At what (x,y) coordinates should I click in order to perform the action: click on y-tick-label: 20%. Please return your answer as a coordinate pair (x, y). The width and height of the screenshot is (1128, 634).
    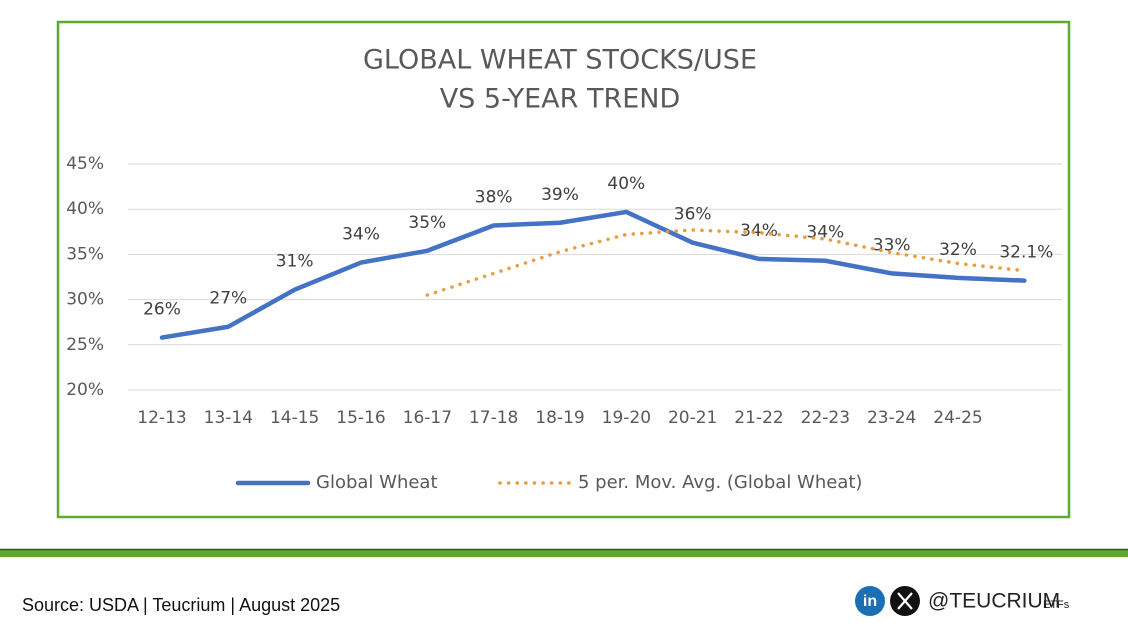
    Looking at the image, I should click on (85, 390).